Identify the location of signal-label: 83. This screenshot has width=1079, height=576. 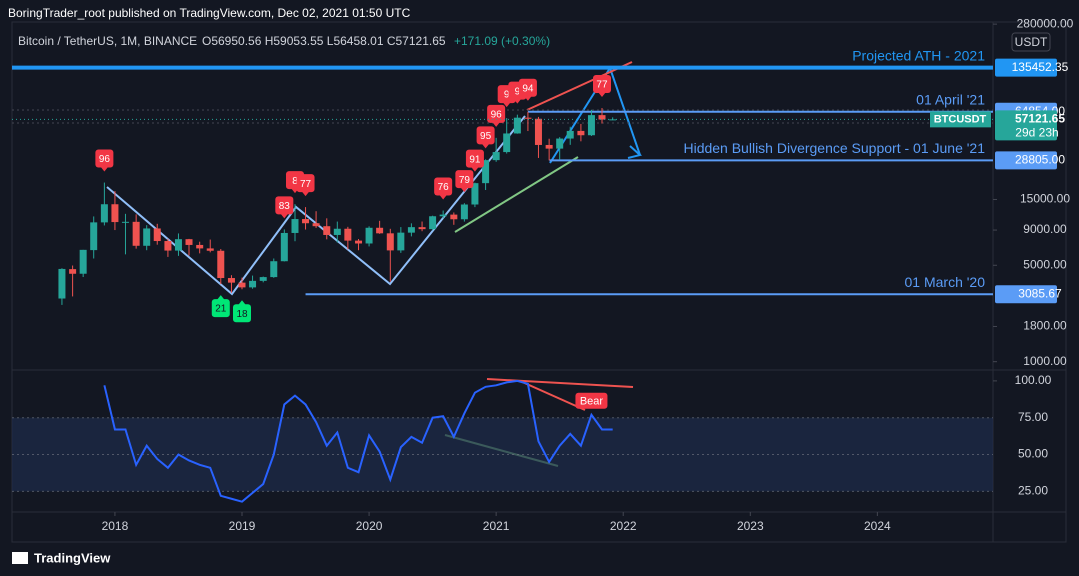
(285, 206).